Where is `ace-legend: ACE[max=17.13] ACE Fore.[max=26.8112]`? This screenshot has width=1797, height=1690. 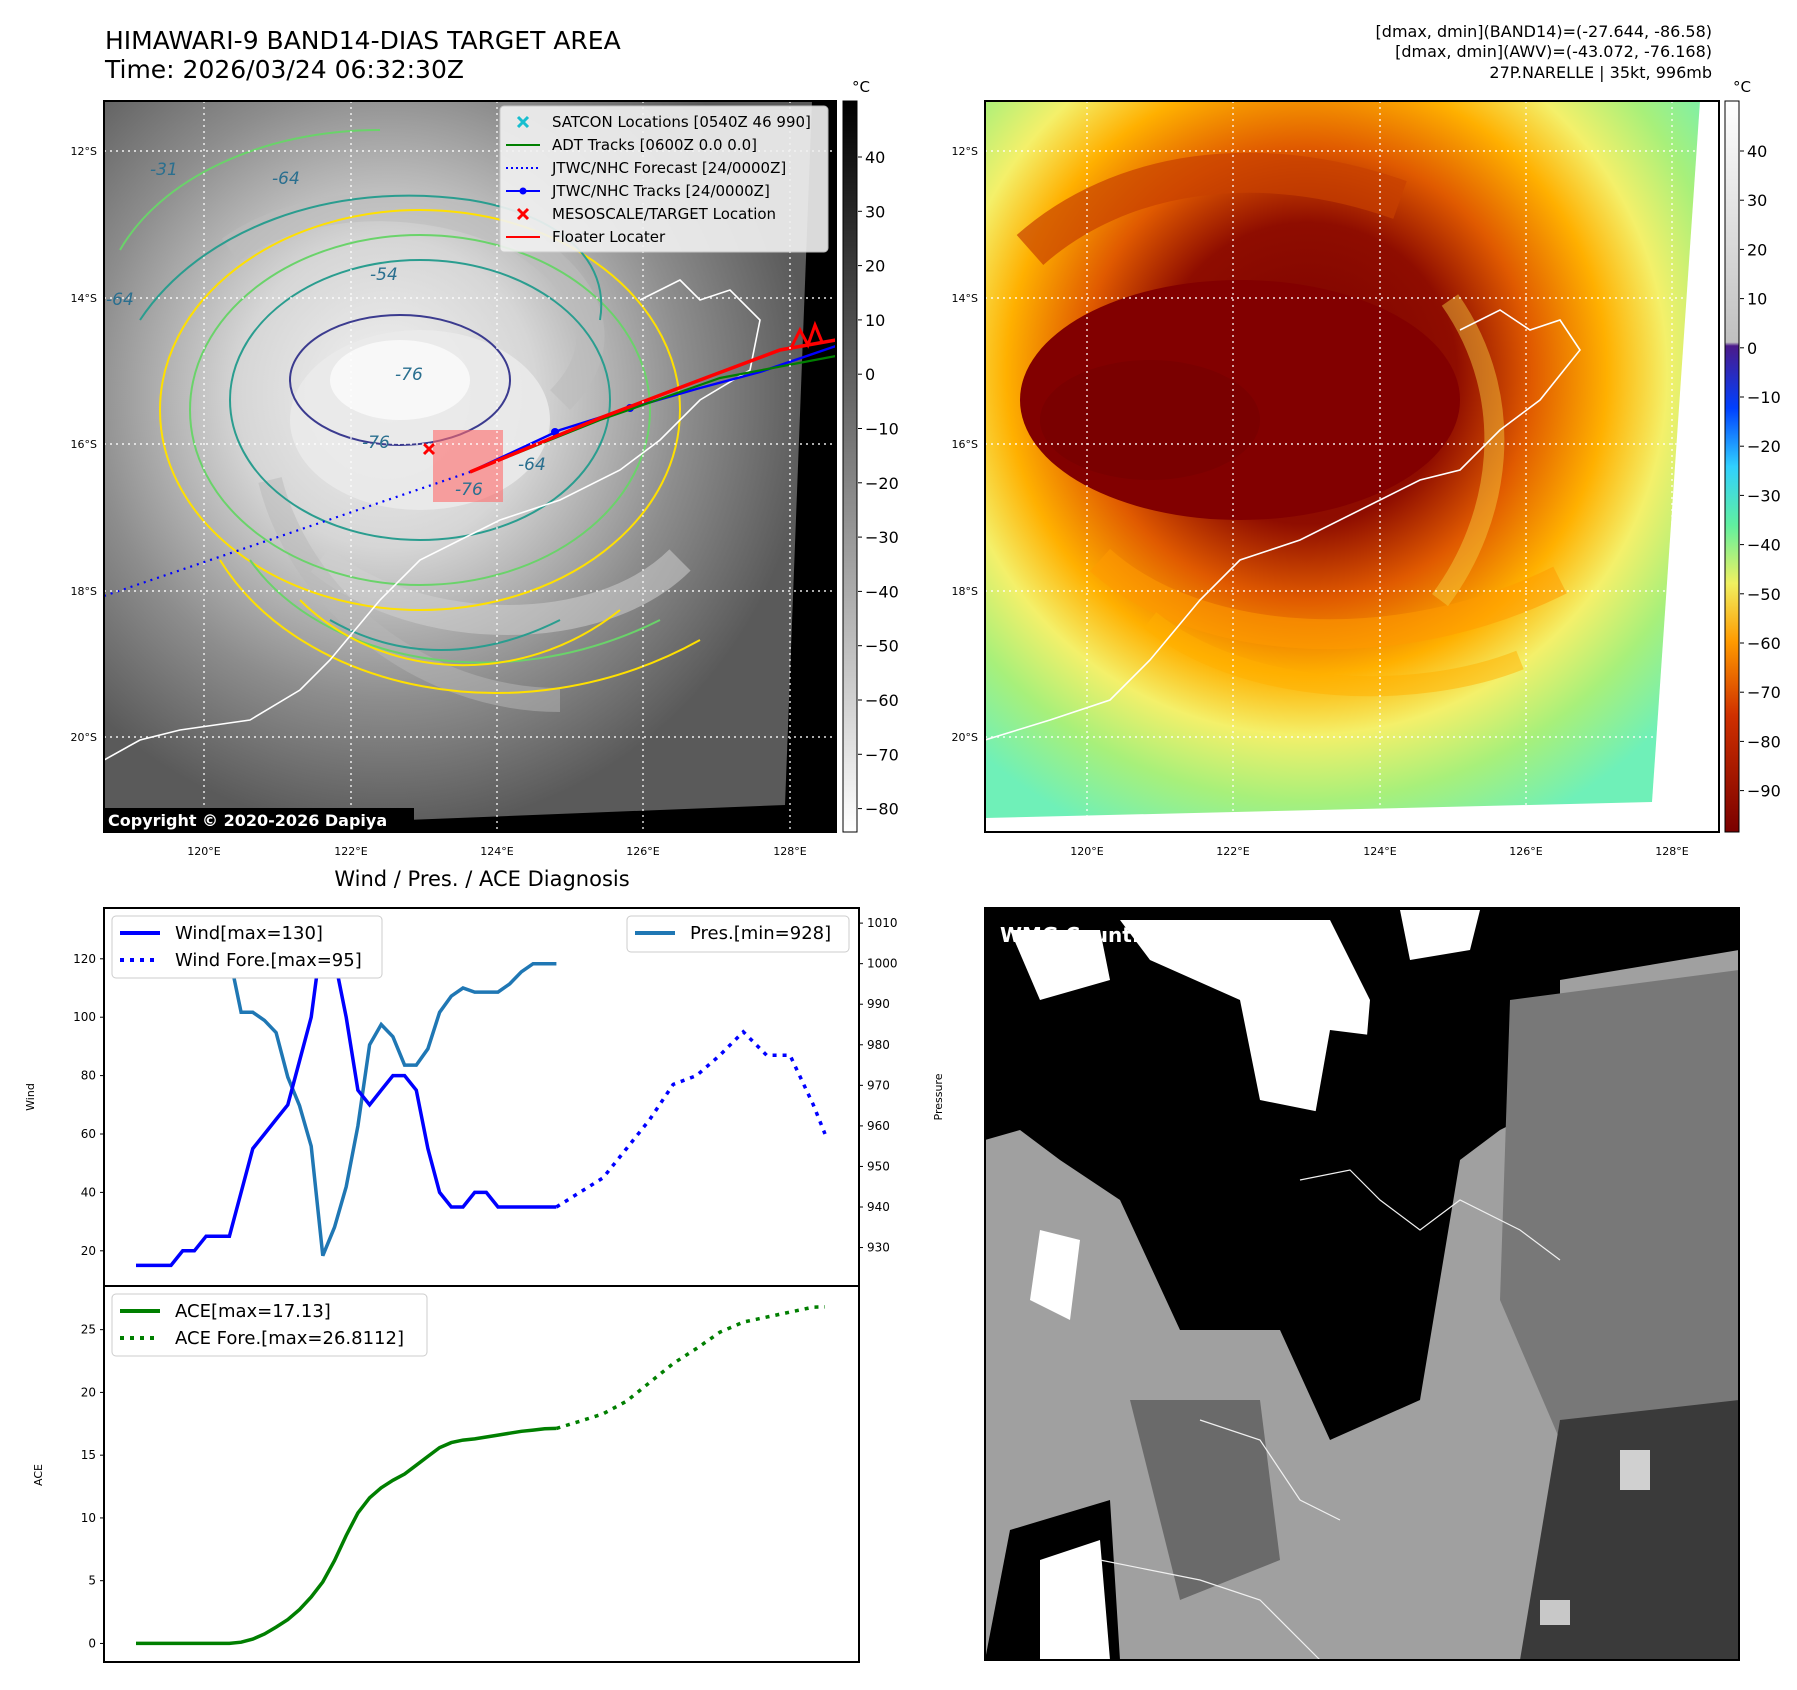
ace-legend: ACE[max=17.13] ACE Fore.[max=26.8112] is located at coordinates (269, 1325).